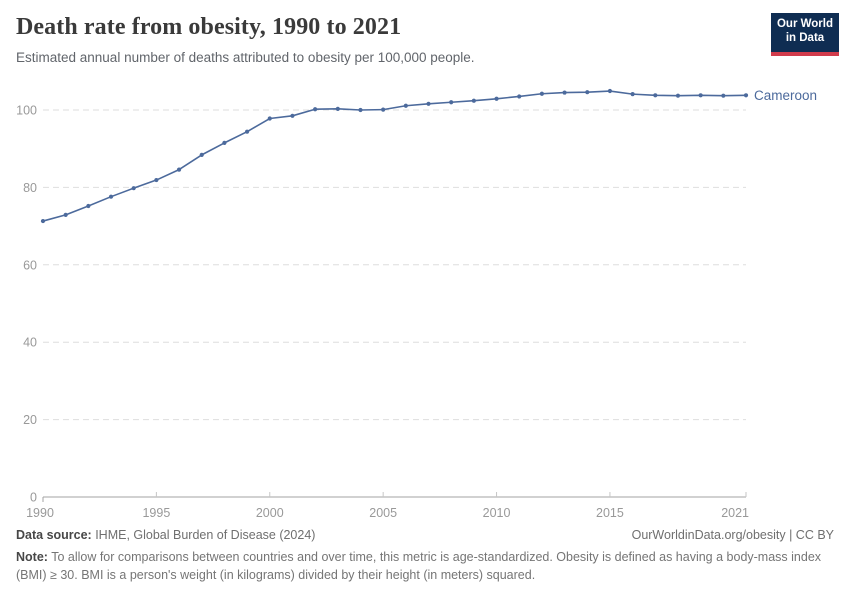  What do you see at coordinates (209, 27) in the screenshot?
I see `page-title: Death rate from obesity, 1990 to 2021` at bounding box center [209, 27].